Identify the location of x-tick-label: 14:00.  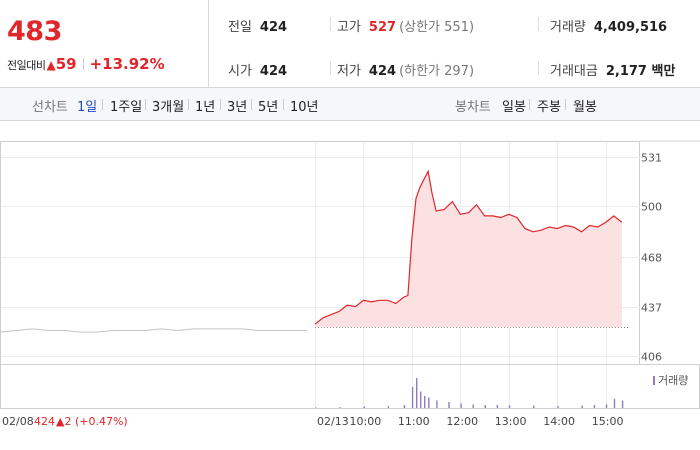
(559, 421).